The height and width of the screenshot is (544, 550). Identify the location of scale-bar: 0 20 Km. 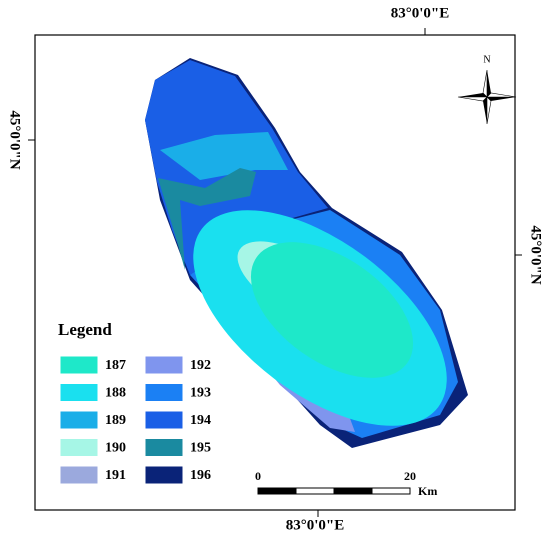
(346, 483).